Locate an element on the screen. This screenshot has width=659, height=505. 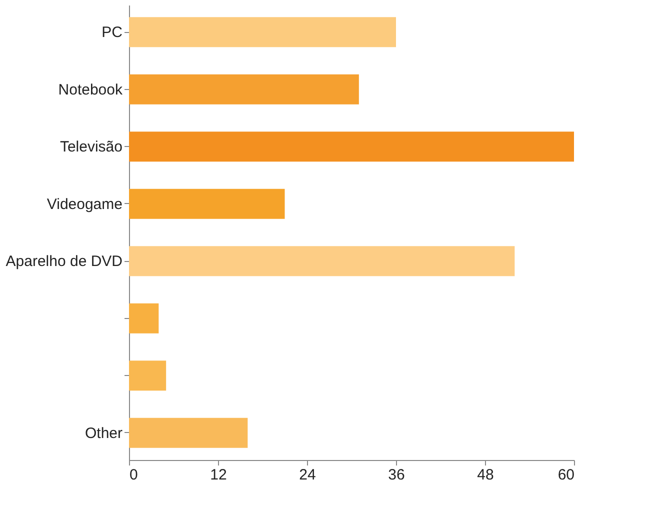
x-tick-label: 60 is located at coordinates (566, 475).